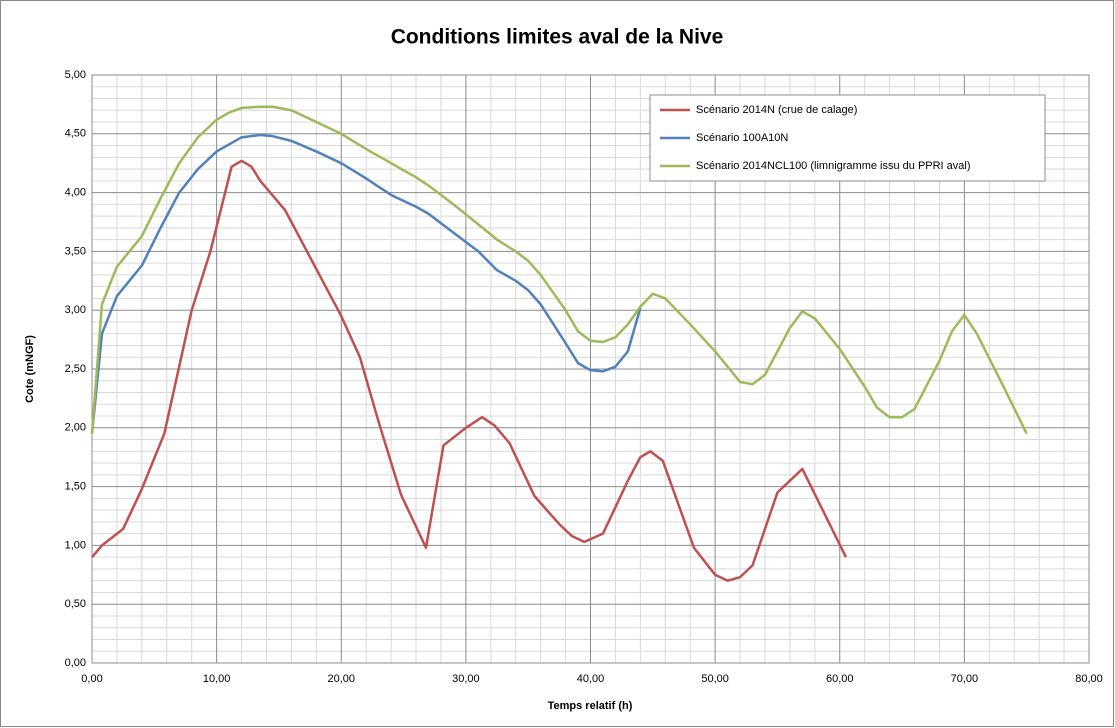 The width and height of the screenshot is (1115, 728). I want to click on legend-label: Scénario 2014N (crue de calage), so click(776, 110).